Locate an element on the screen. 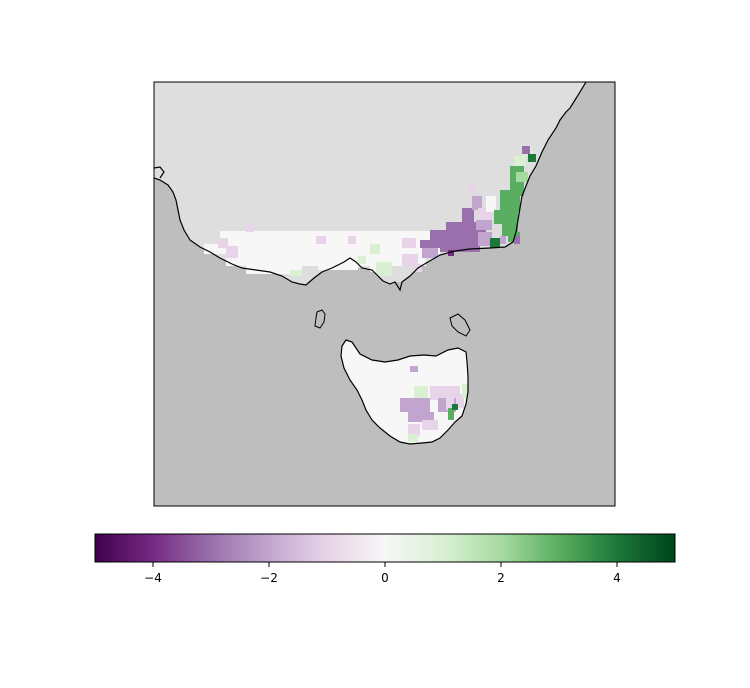  flinders-island is located at coordinates (460, 325).